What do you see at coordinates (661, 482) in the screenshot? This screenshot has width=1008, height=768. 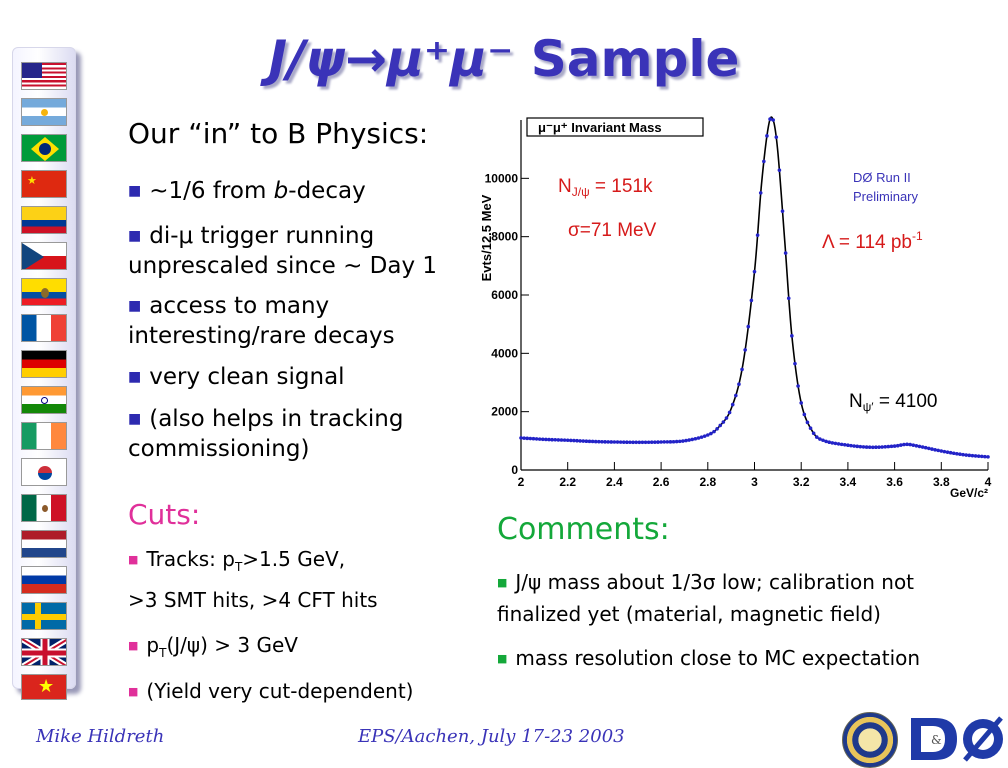 I see `x-tick-label: 2.6` at bounding box center [661, 482].